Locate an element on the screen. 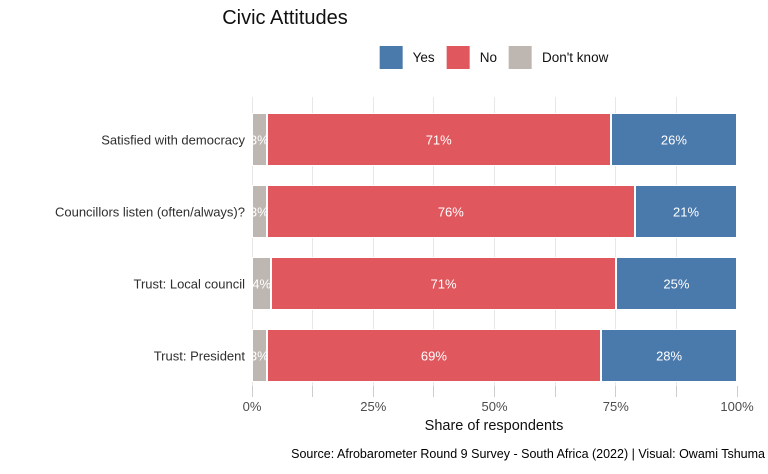 The image size is (768, 474). bar-row: 3% 76% 21% is located at coordinates (494, 211).